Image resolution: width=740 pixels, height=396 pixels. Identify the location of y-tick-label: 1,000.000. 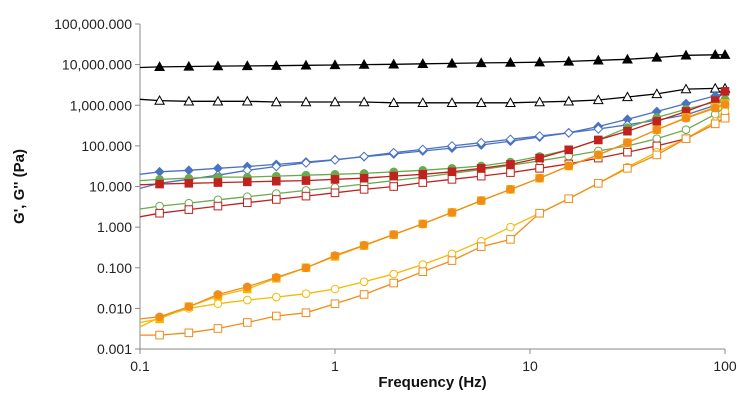
(101, 105).